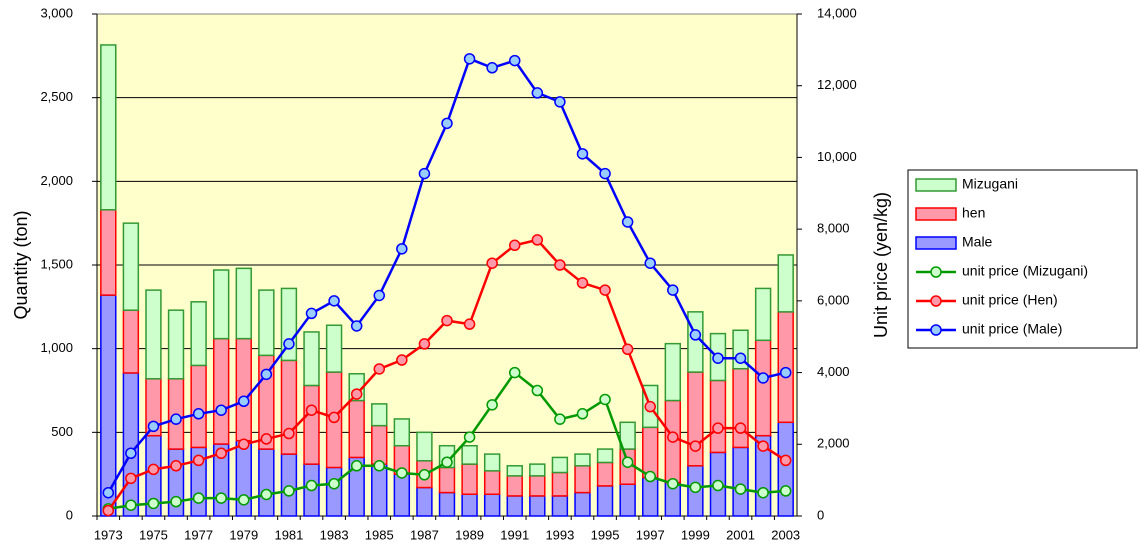 The width and height of the screenshot is (1138, 552). Describe the element at coordinates (424, 534) in the screenshot. I see `x-tick-label: 1987` at that location.